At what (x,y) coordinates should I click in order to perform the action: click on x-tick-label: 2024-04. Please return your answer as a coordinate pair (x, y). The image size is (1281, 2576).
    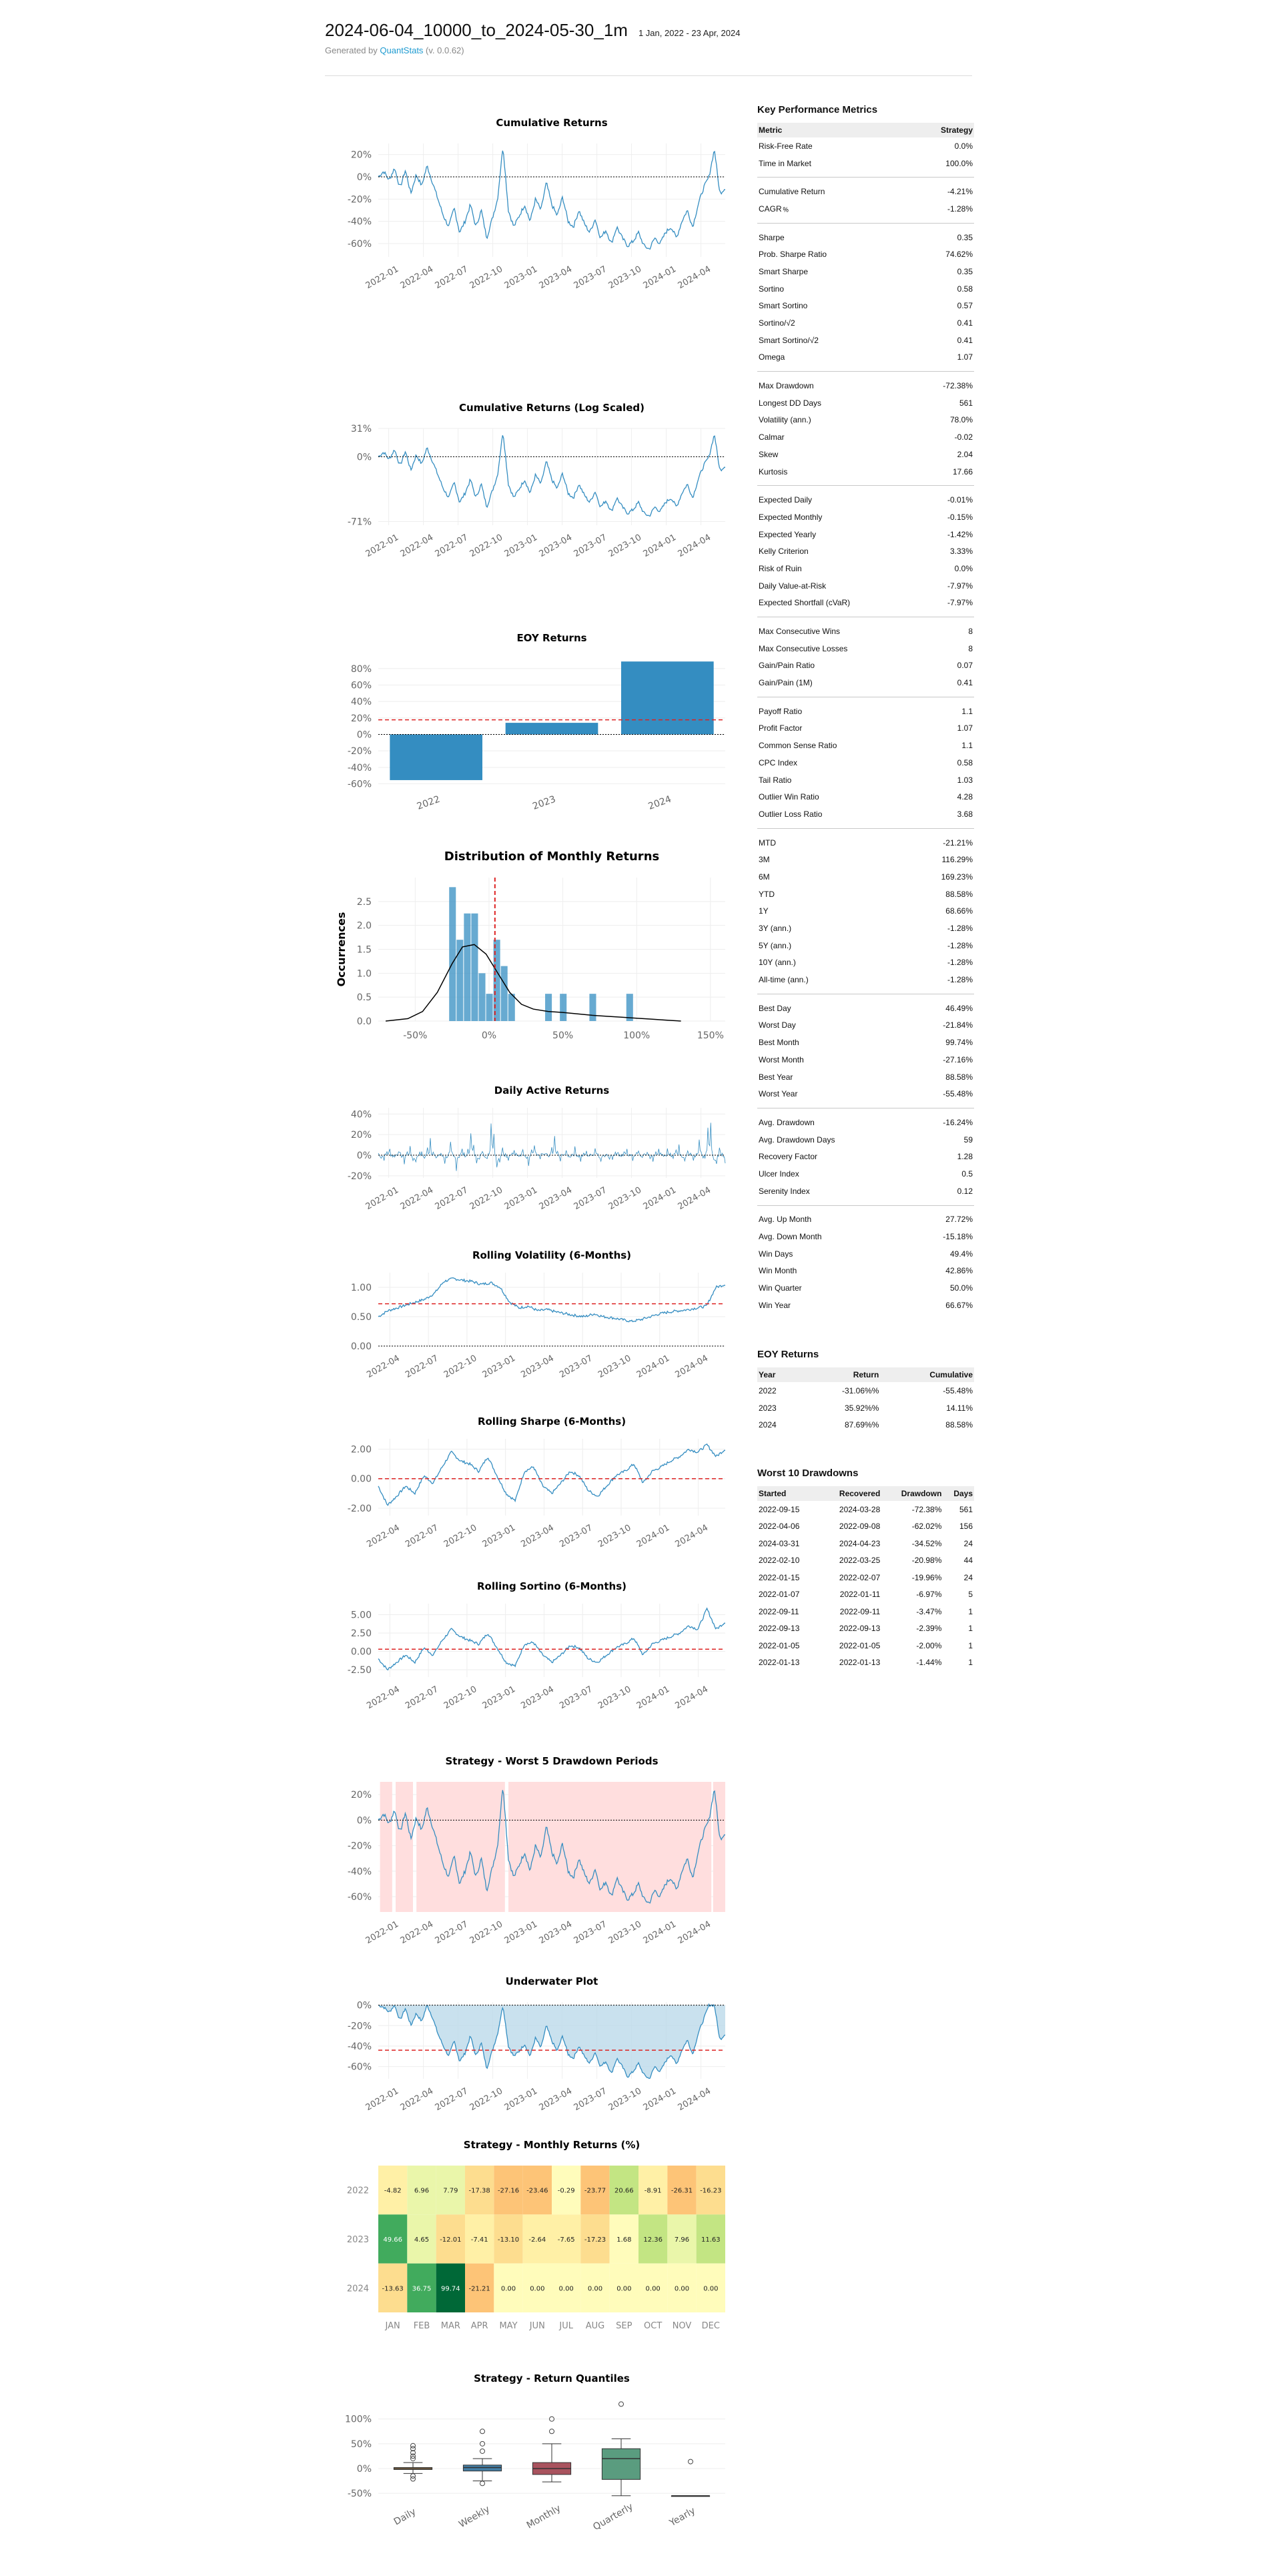
    Looking at the image, I should click on (695, 1932).